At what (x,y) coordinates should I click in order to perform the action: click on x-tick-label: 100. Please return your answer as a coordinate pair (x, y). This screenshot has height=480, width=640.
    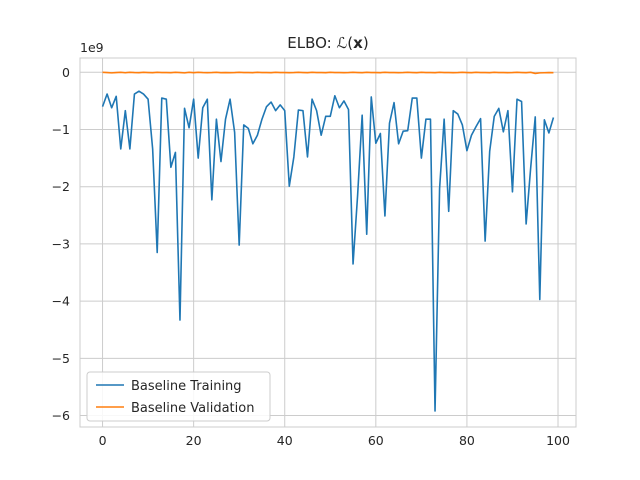
    Looking at the image, I should click on (558, 440).